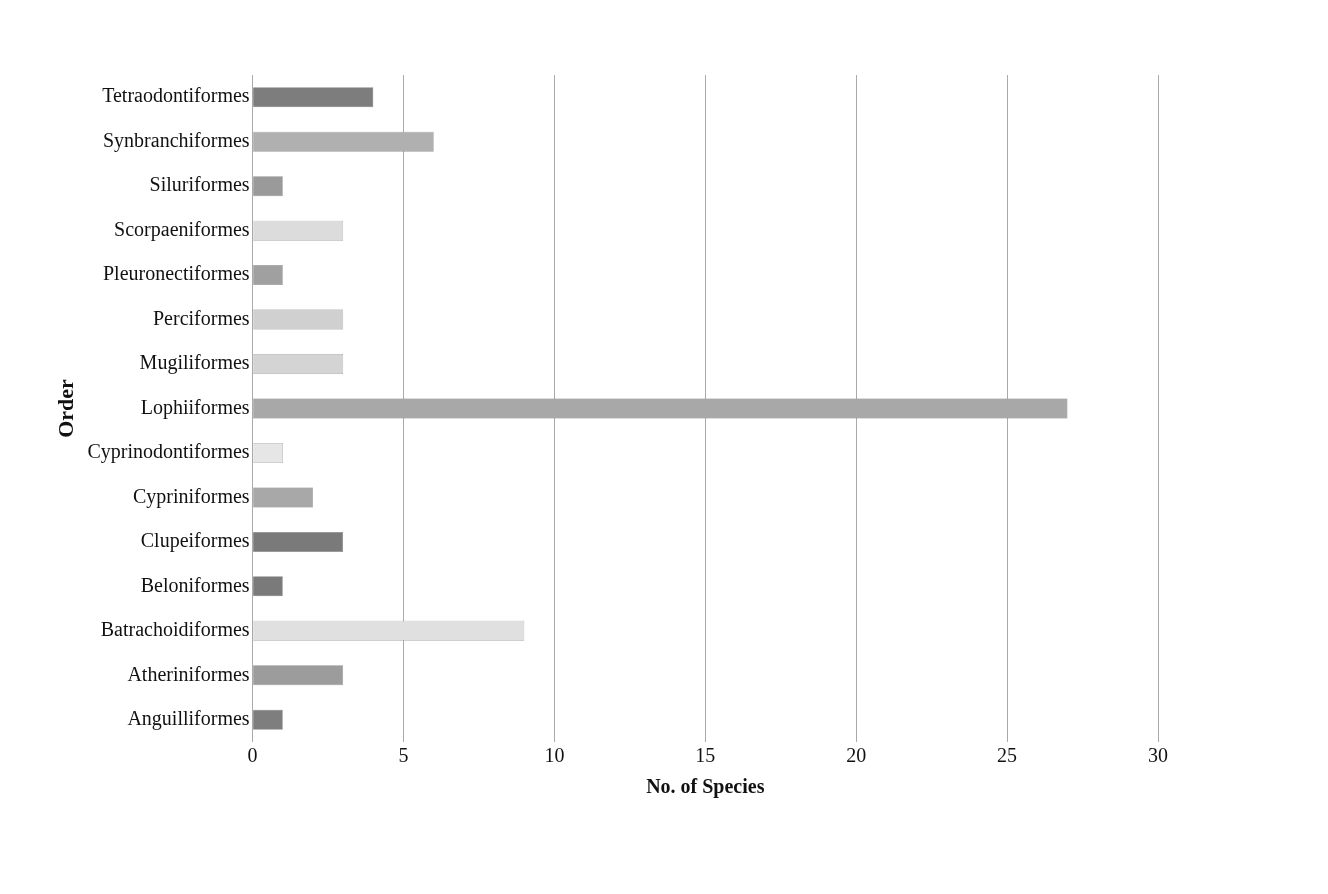 This screenshot has width=1328, height=894. I want to click on y-tick-label: Cyprinodontiformes, so click(168, 452).